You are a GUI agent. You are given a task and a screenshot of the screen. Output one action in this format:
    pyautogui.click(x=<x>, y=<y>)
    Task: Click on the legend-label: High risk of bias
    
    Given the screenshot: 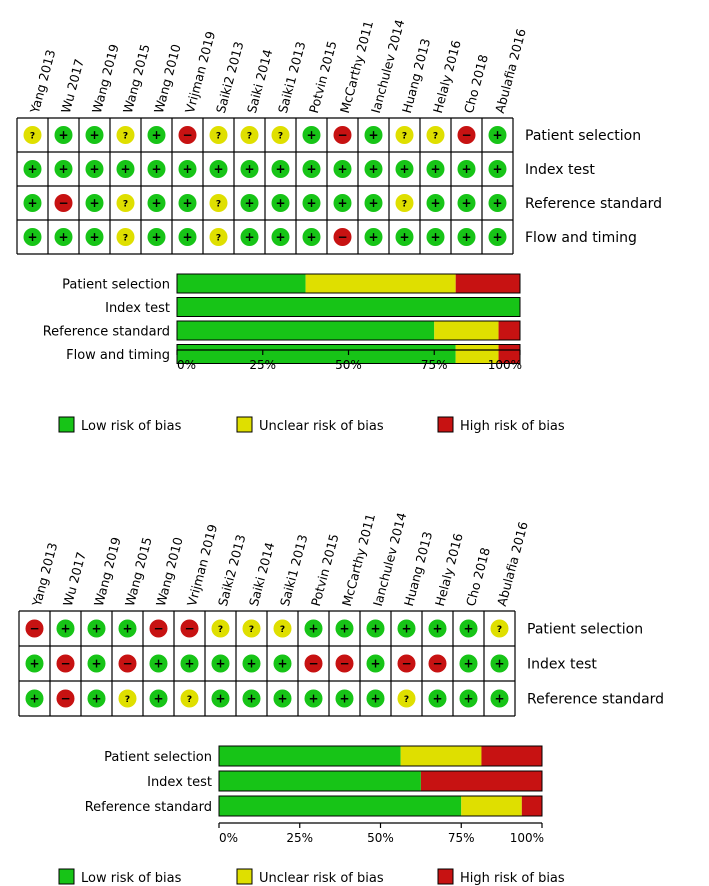 What is the action you would take?
    pyautogui.click(x=512, y=878)
    